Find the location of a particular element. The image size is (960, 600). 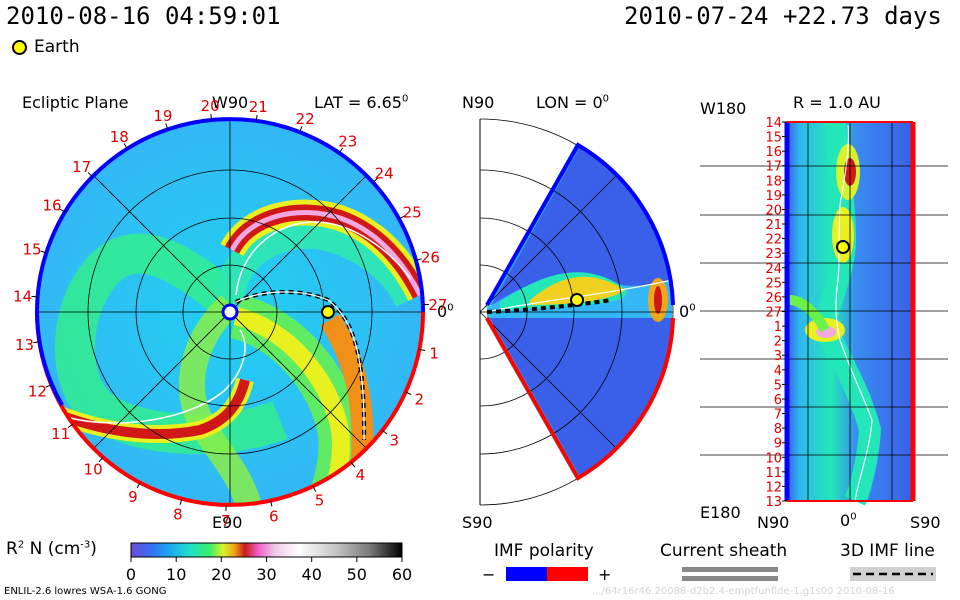

ecliptic-top-label: W90 is located at coordinates (230, 102).